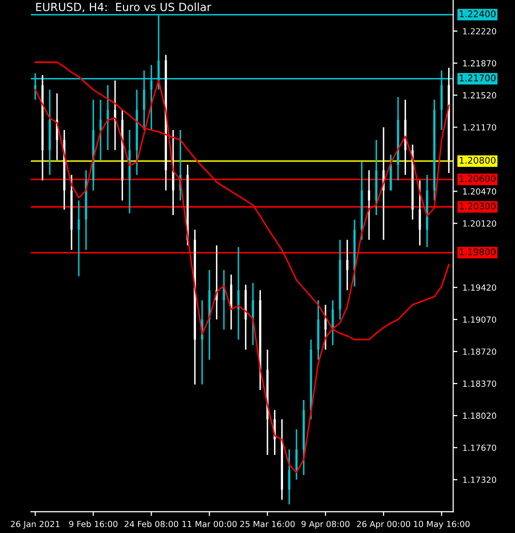 This screenshot has height=533, width=515. What do you see at coordinates (478, 78) in the screenshot?
I see `ref-line-label: 1.21700` at bounding box center [478, 78].